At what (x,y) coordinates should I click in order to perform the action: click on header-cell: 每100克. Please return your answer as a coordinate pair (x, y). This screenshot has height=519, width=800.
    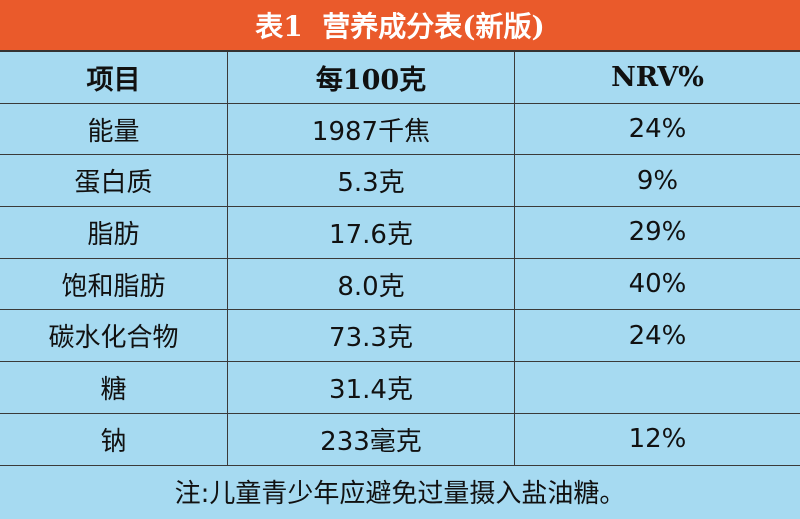
    Looking at the image, I should click on (371, 77).